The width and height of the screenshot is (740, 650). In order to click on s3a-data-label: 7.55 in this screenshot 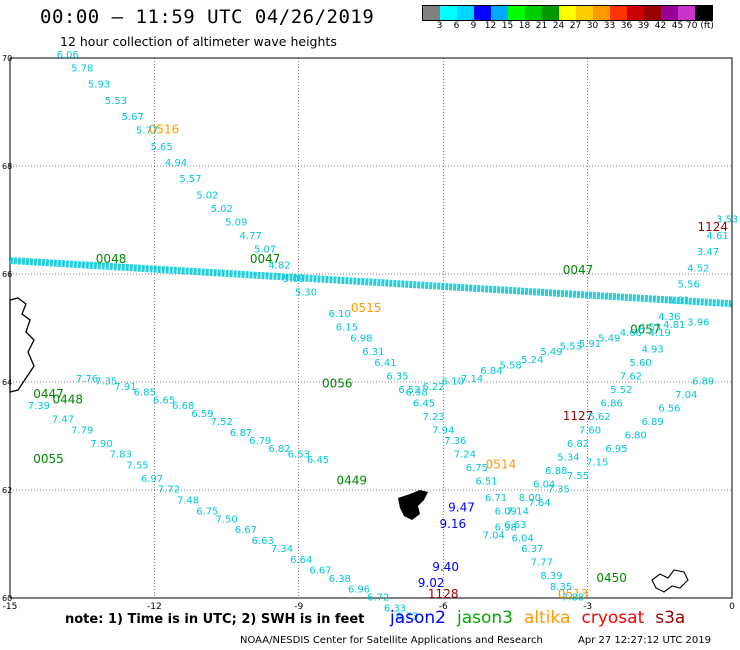, I will do `click(578, 476)`.